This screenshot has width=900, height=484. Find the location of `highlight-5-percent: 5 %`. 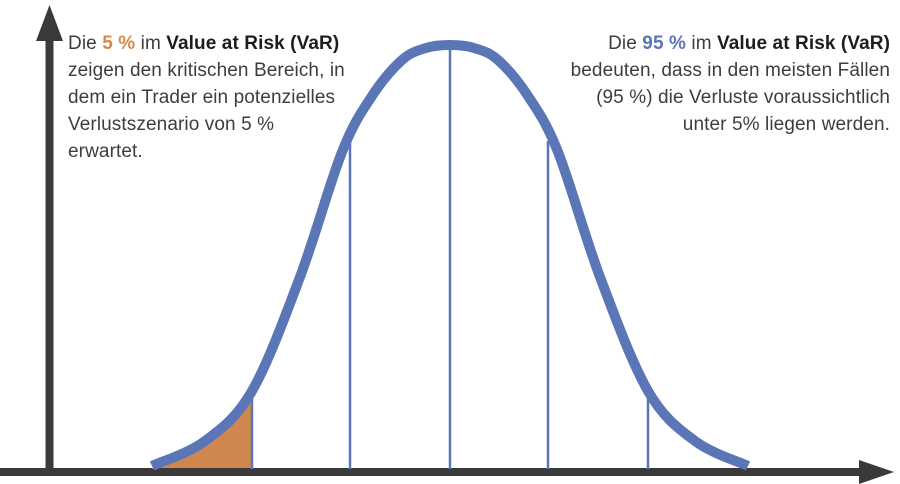

highlight-5-percent: 5 % is located at coordinates (119, 43).